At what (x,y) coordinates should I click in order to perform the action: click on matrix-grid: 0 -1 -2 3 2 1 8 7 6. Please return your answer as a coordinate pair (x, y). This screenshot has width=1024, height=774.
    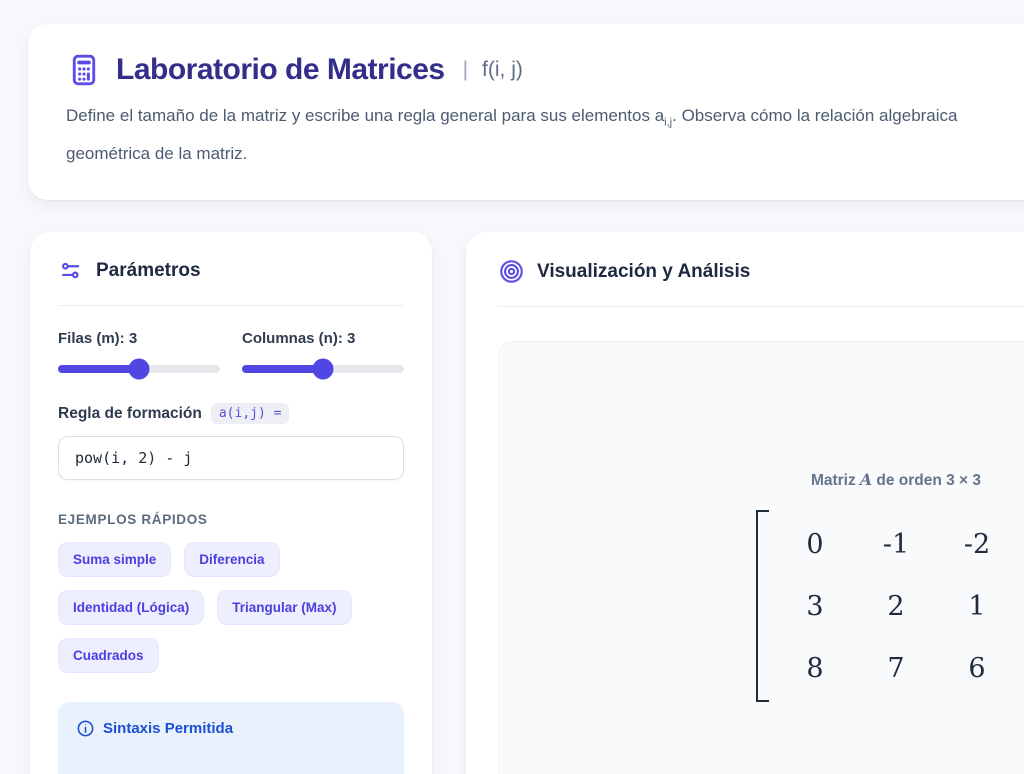
    Looking at the image, I should click on (896, 606).